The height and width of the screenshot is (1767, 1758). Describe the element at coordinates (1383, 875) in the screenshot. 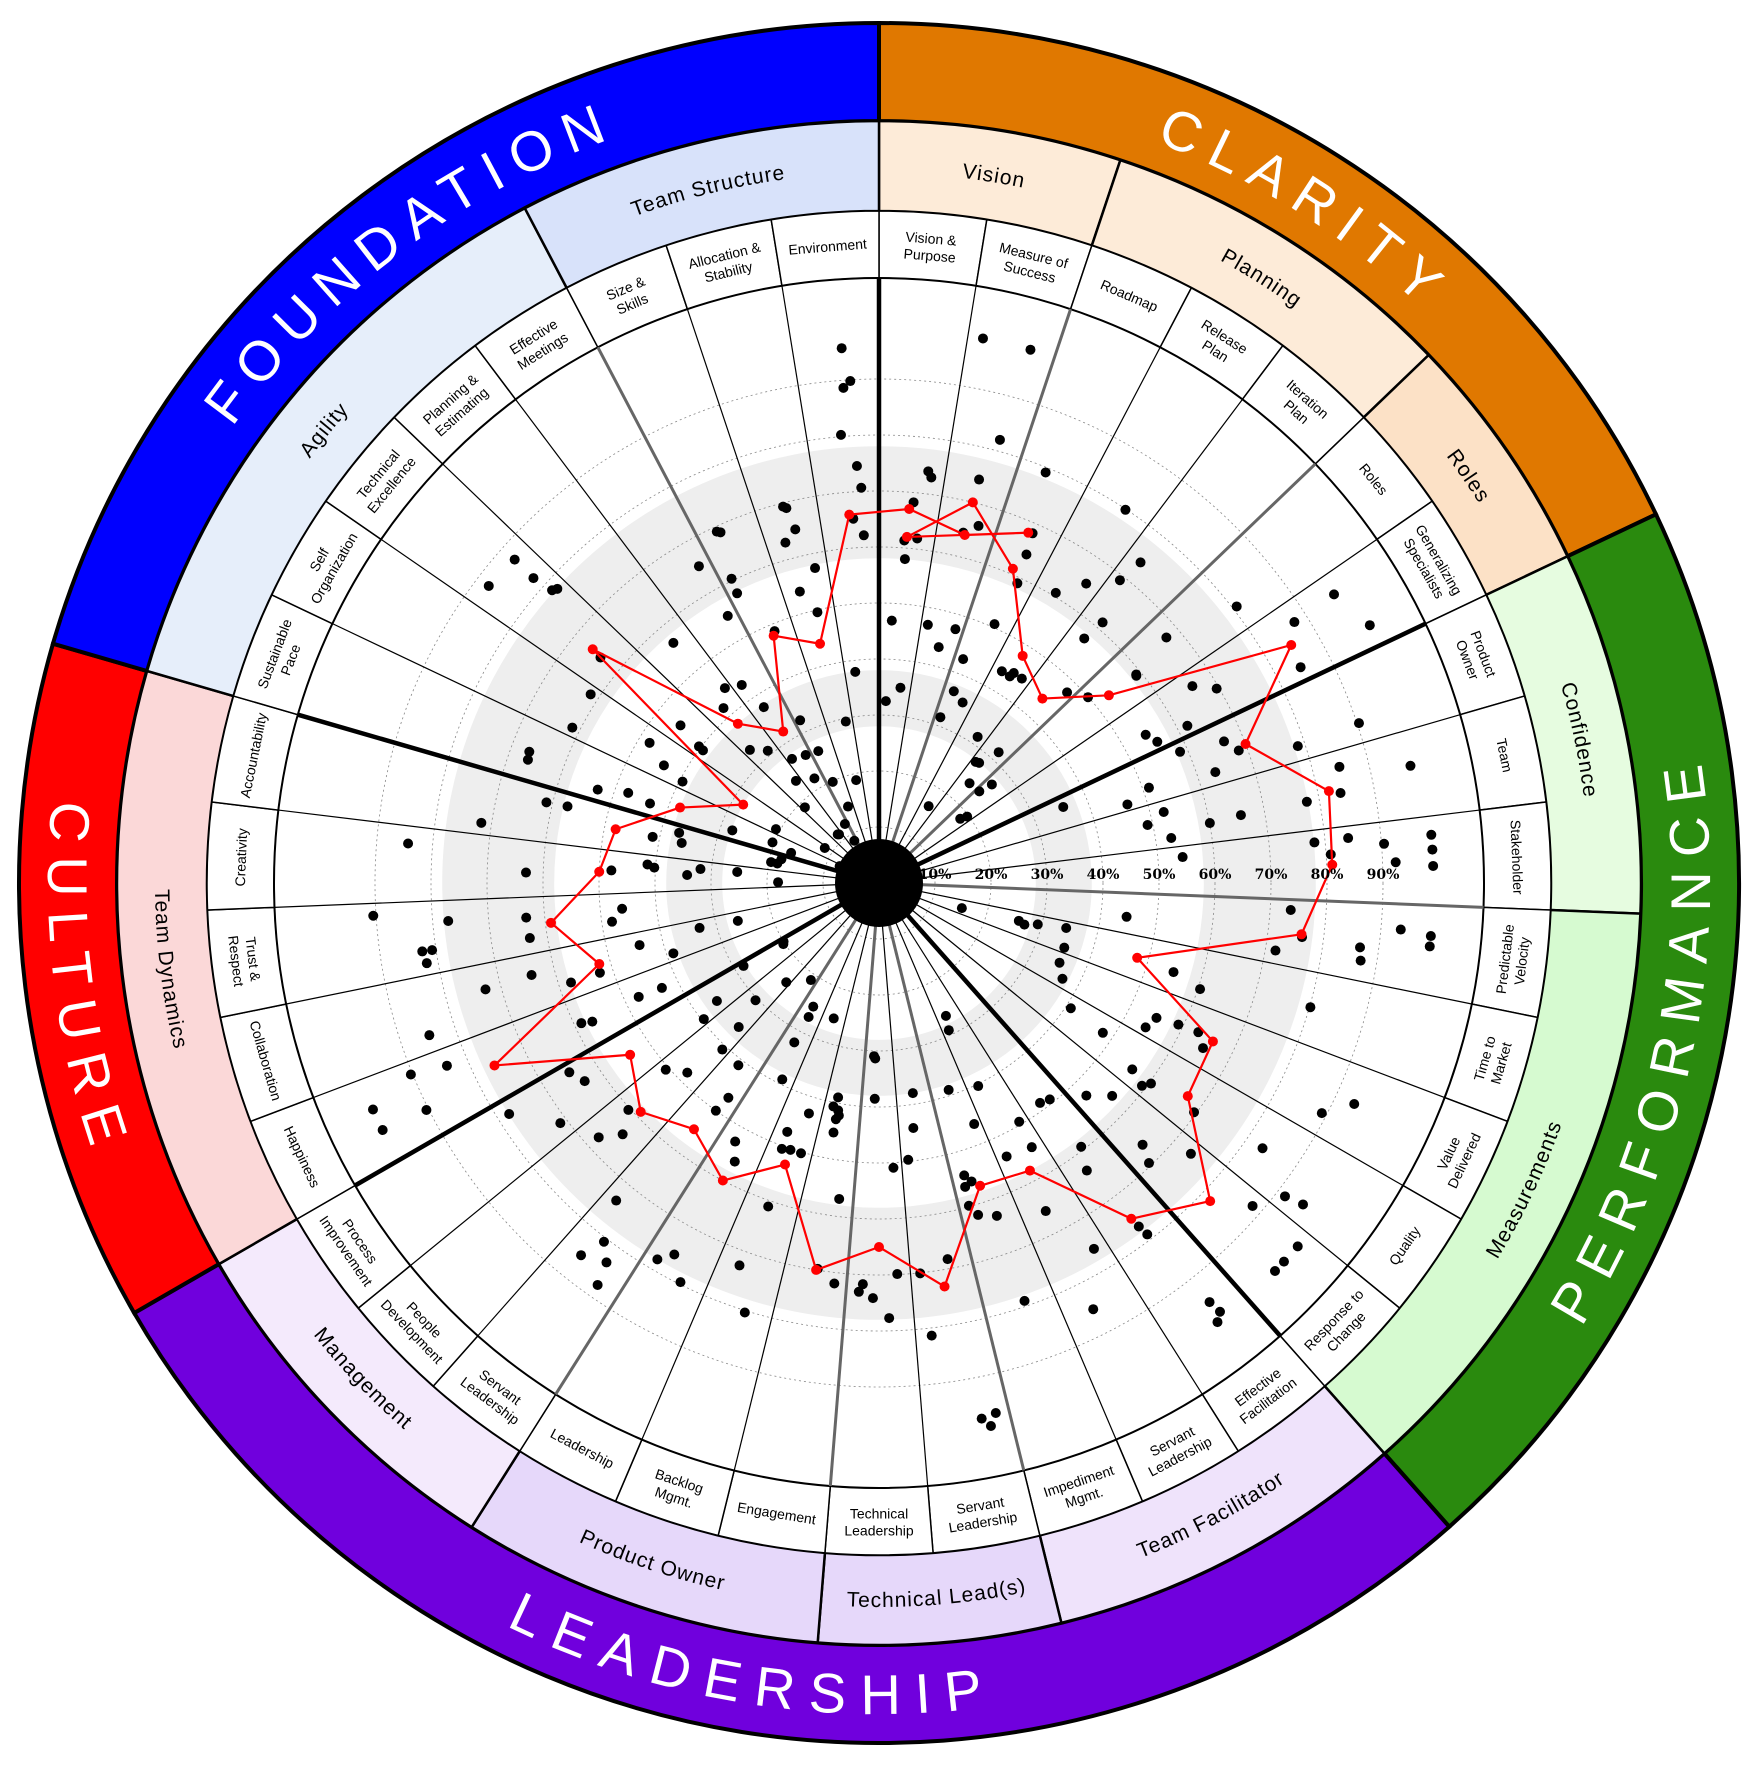

I see `tick-label: 90%` at that location.